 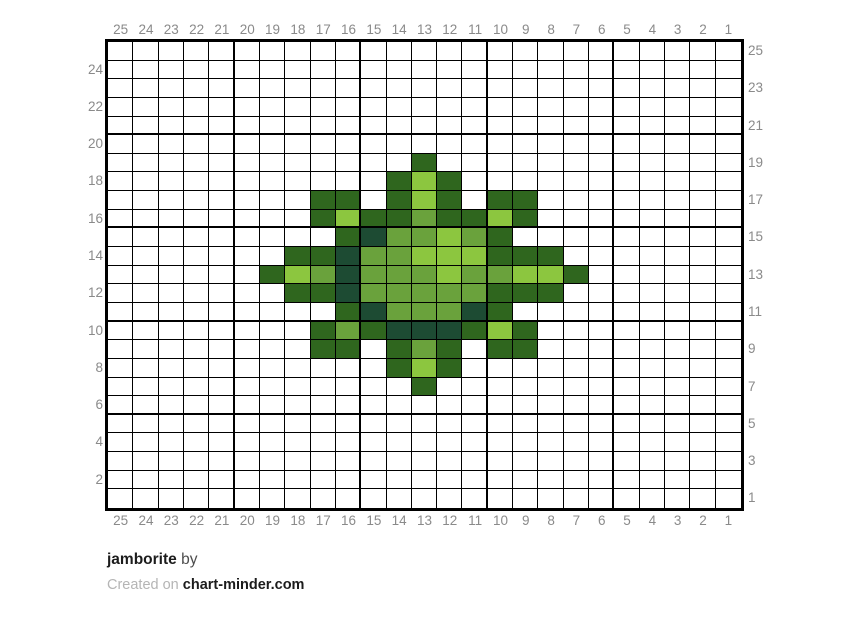 I want to click on col-label-bottom: 24, so click(x=146, y=520).